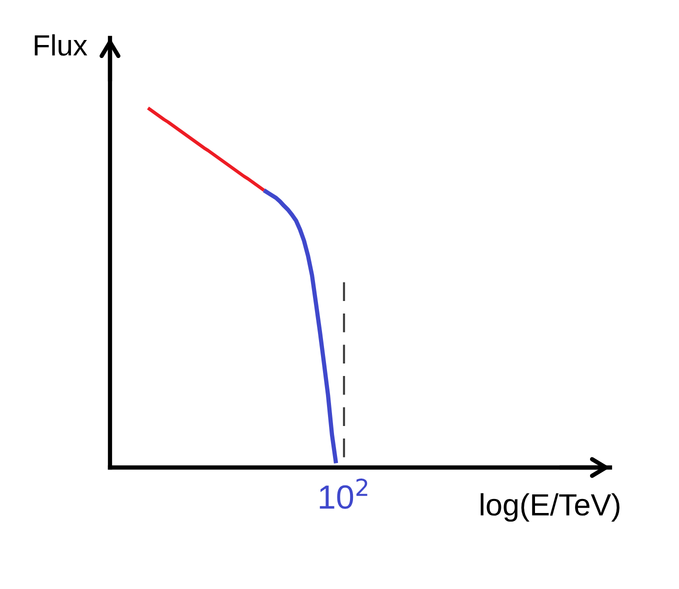 This screenshot has height=589, width=679. Describe the element at coordinates (344, 493) in the screenshot. I see `text: 10$^{2}$` at that location.